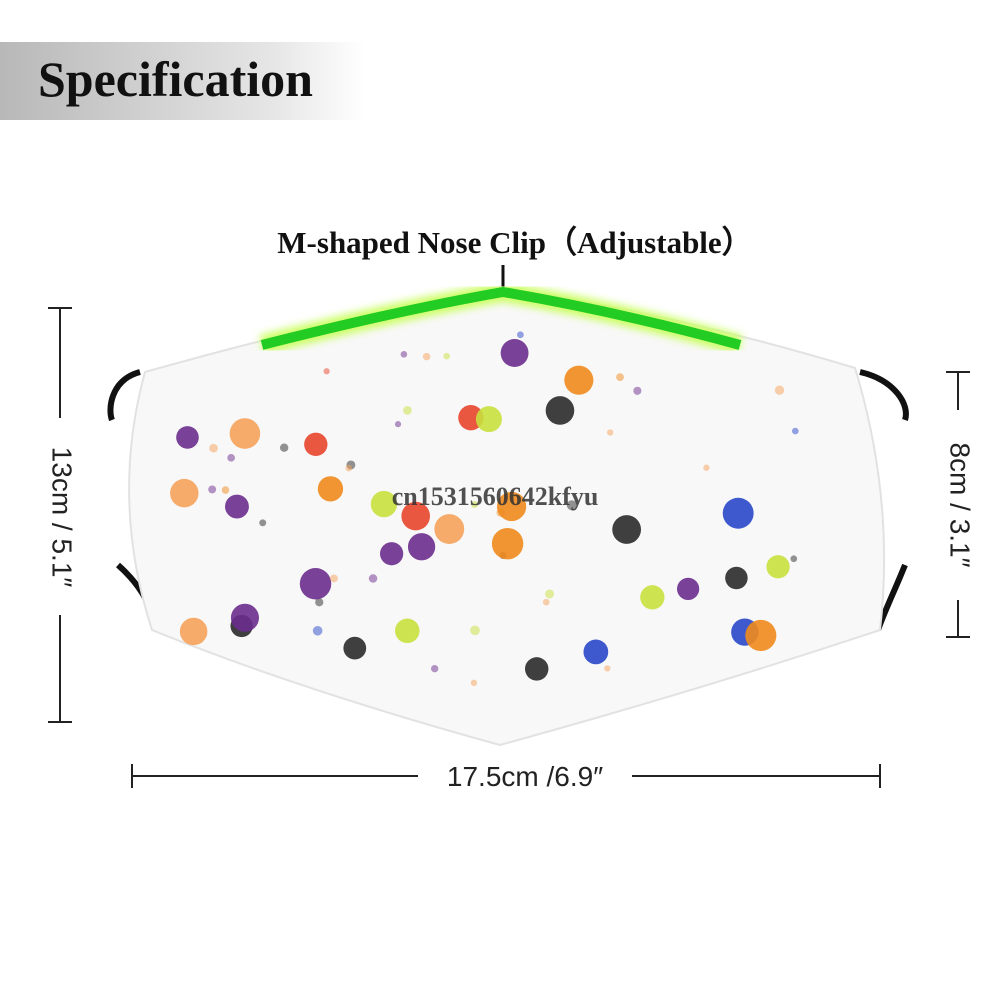  I want to click on width-label: 17.5cm /6.9″, so click(525, 776).